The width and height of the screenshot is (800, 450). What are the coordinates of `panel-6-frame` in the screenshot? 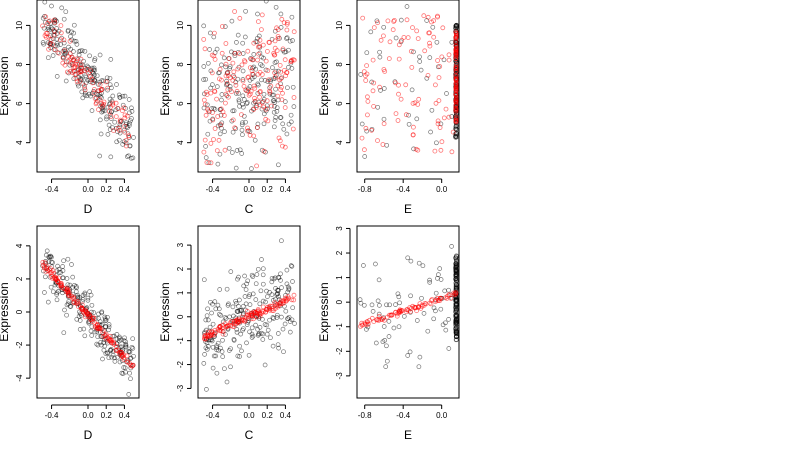 It's located at (408, 312).